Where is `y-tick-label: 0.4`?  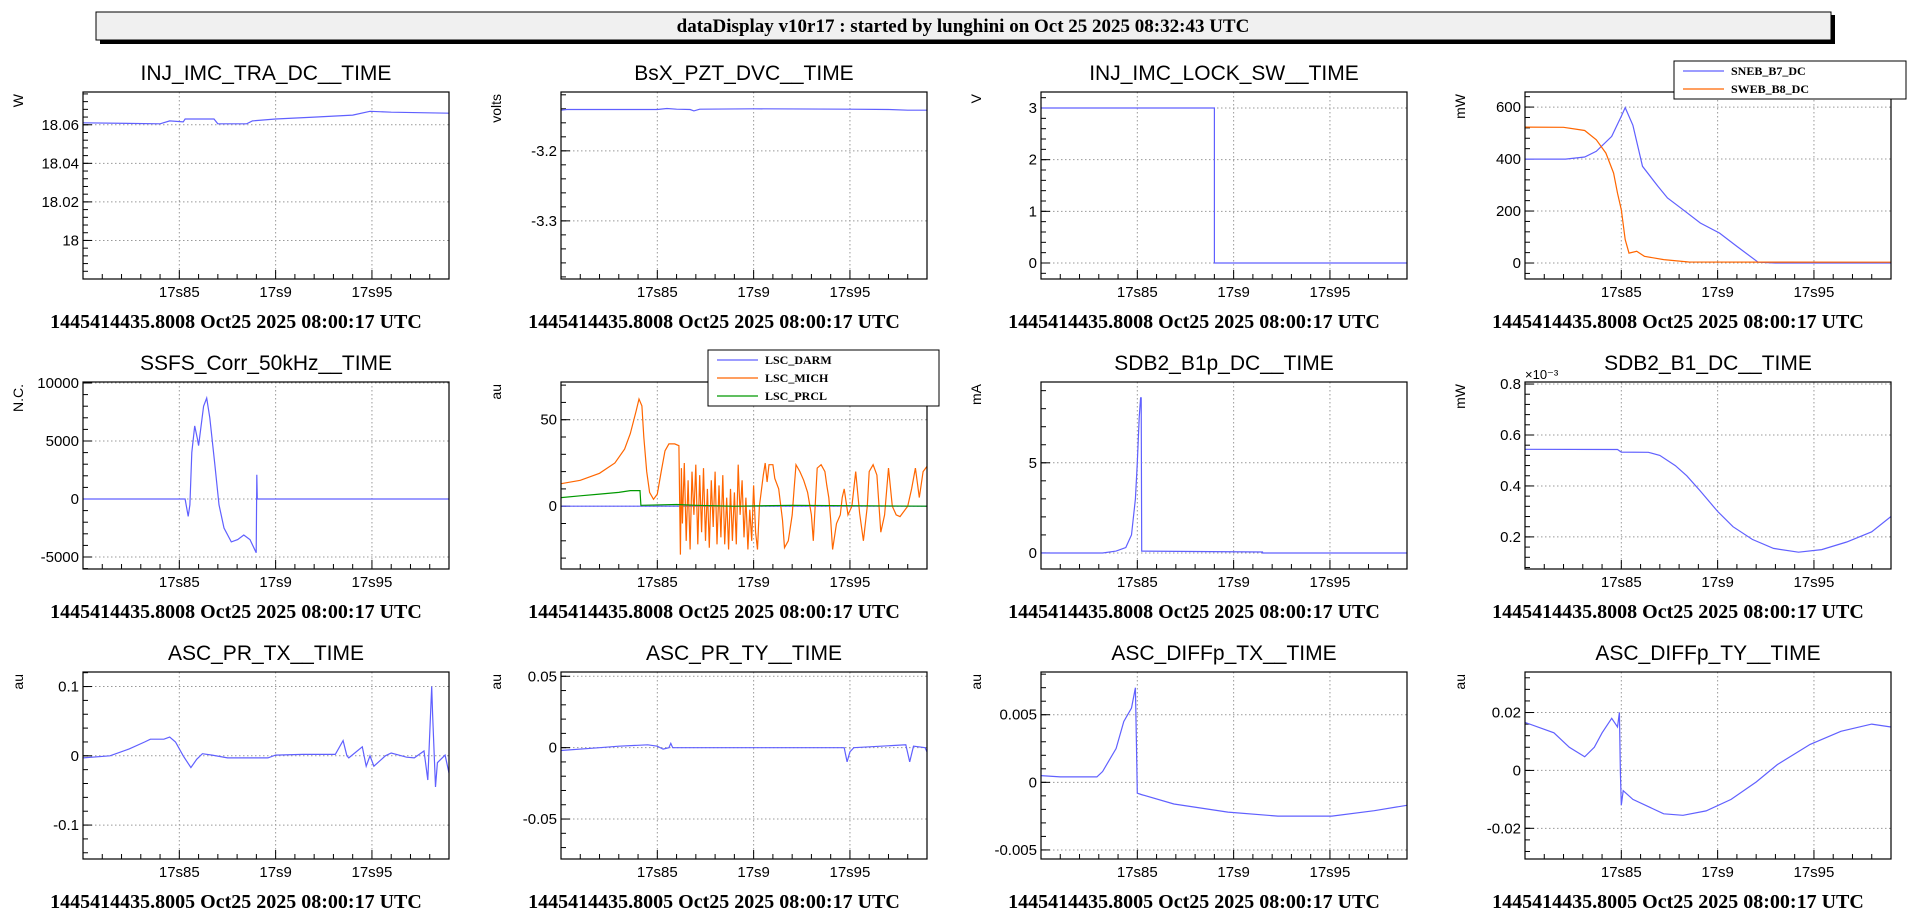 y-tick-label: 0.4 is located at coordinates (1510, 486).